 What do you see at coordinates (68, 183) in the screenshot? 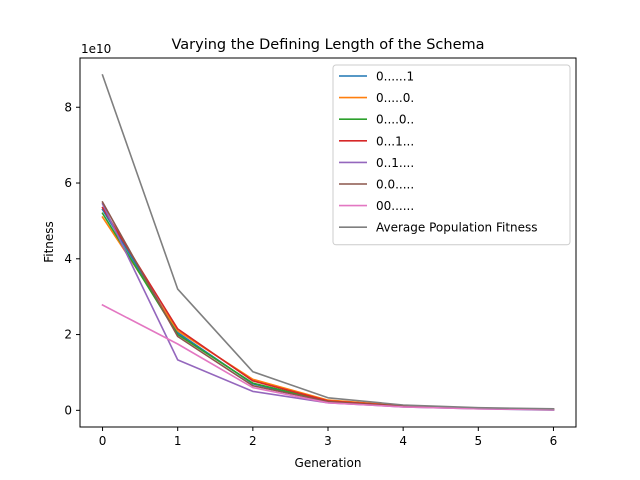
I see `y-tick-label: 6` at bounding box center [68, 183].